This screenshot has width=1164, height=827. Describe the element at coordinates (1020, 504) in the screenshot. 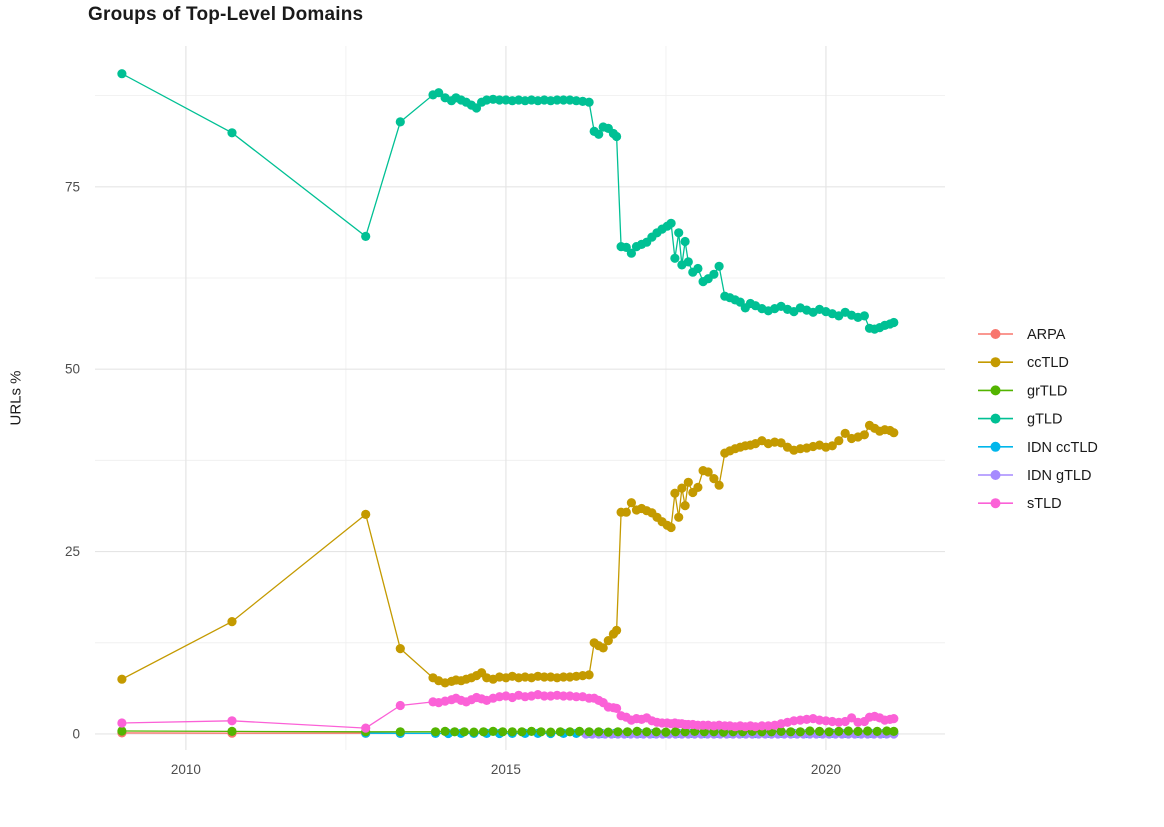

I see `legend-item-stld: sTLD` at that location.